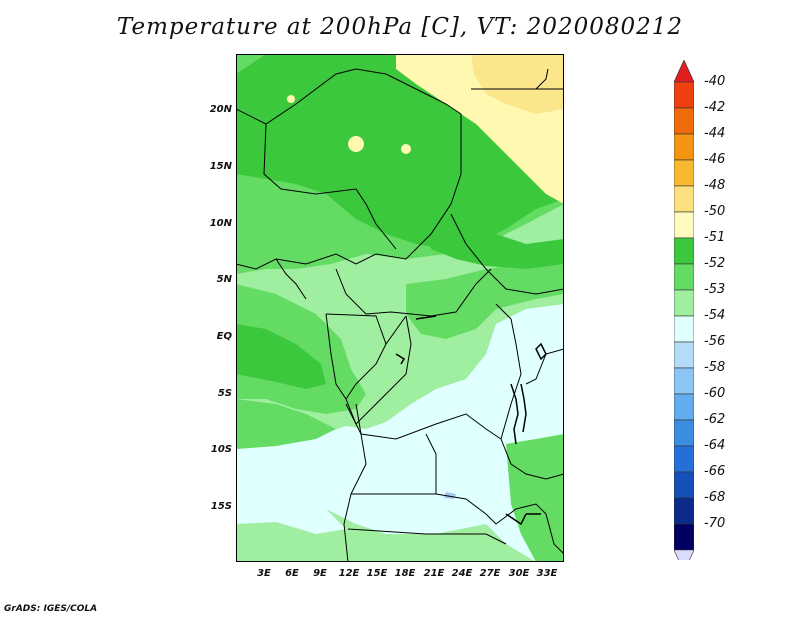  Describe the element at coordinates (684, 71) in the screenshot. I see `colorbar-cap-top` at that location.